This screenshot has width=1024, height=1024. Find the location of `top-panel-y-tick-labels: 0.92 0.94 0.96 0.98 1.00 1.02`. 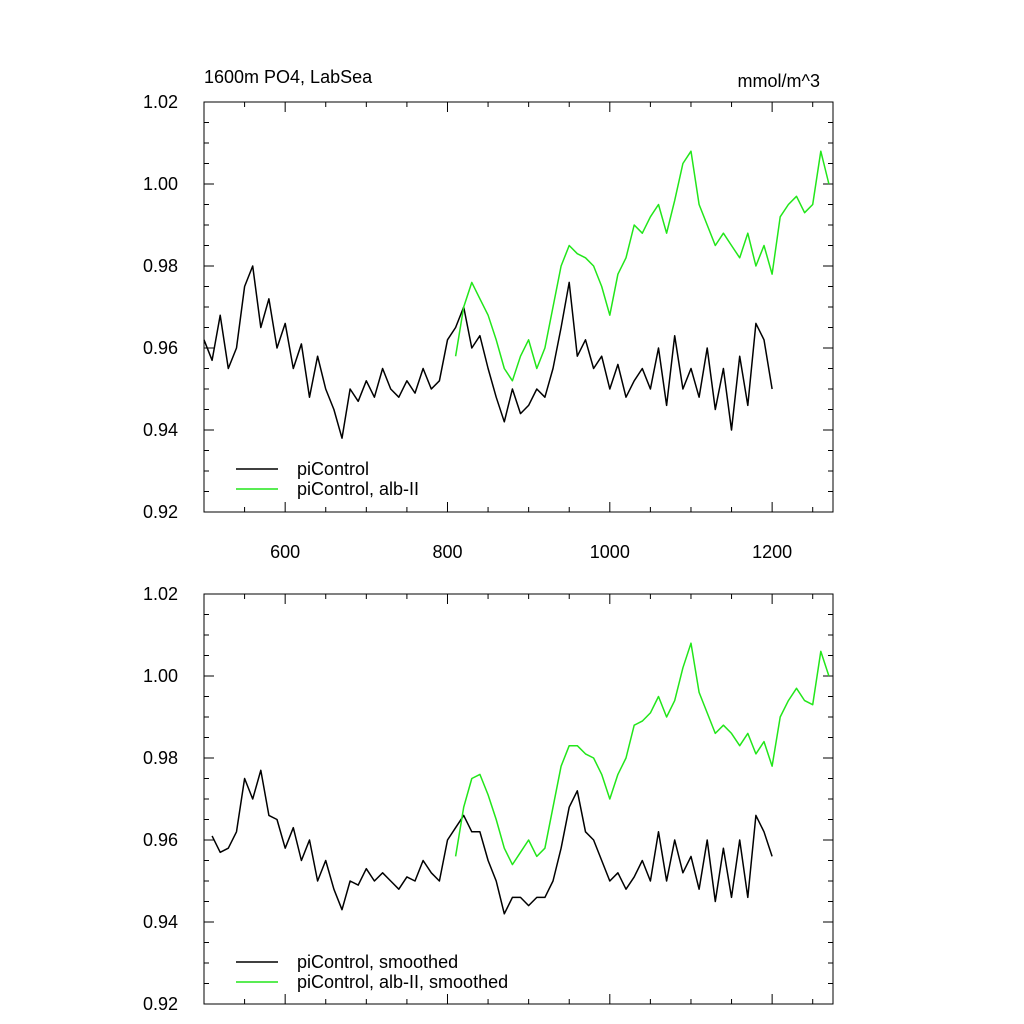

top-panel-y-tick-labels: 0.92 0.94 0.96 0.98 1.00 1.02 is located at coordinates (160, 307).